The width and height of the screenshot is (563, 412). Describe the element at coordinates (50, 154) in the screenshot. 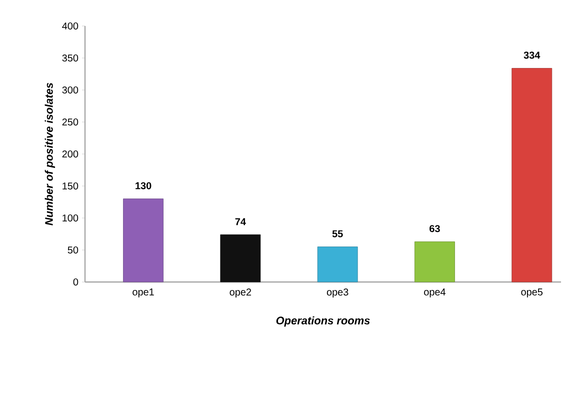

I see `y-axis-title: Number of positive isolates` at that location.